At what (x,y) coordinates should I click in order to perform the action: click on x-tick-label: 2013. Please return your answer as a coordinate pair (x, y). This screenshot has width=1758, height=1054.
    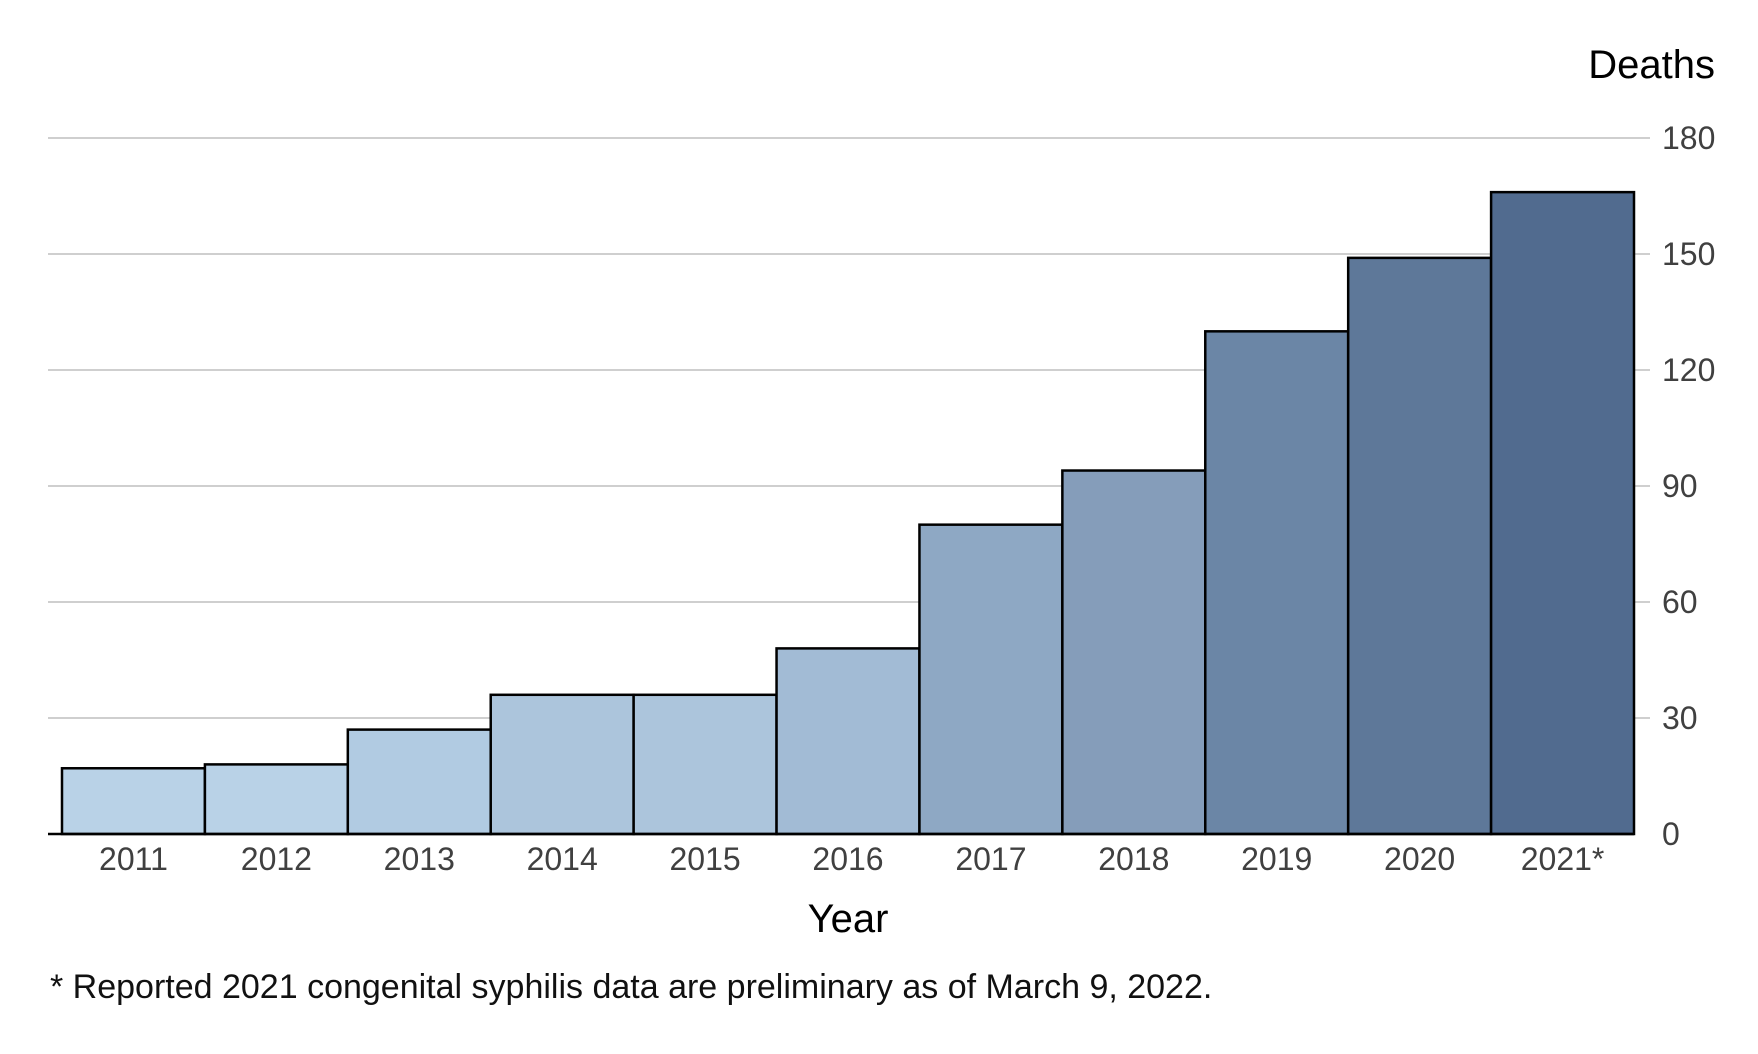
    Looking at the image, I should click on (419, 859).